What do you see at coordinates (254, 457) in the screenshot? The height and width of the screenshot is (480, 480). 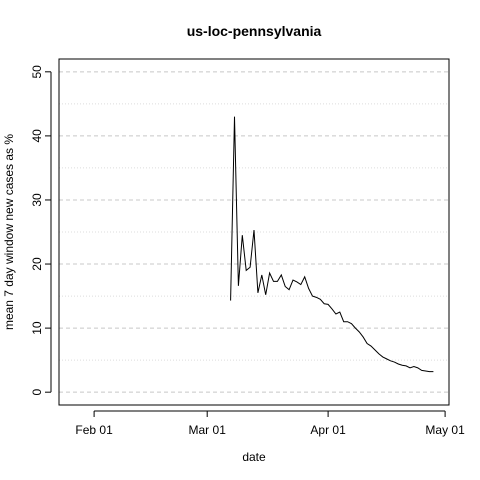 I see `x-axis-label: date` at bounding box center [254, 457].